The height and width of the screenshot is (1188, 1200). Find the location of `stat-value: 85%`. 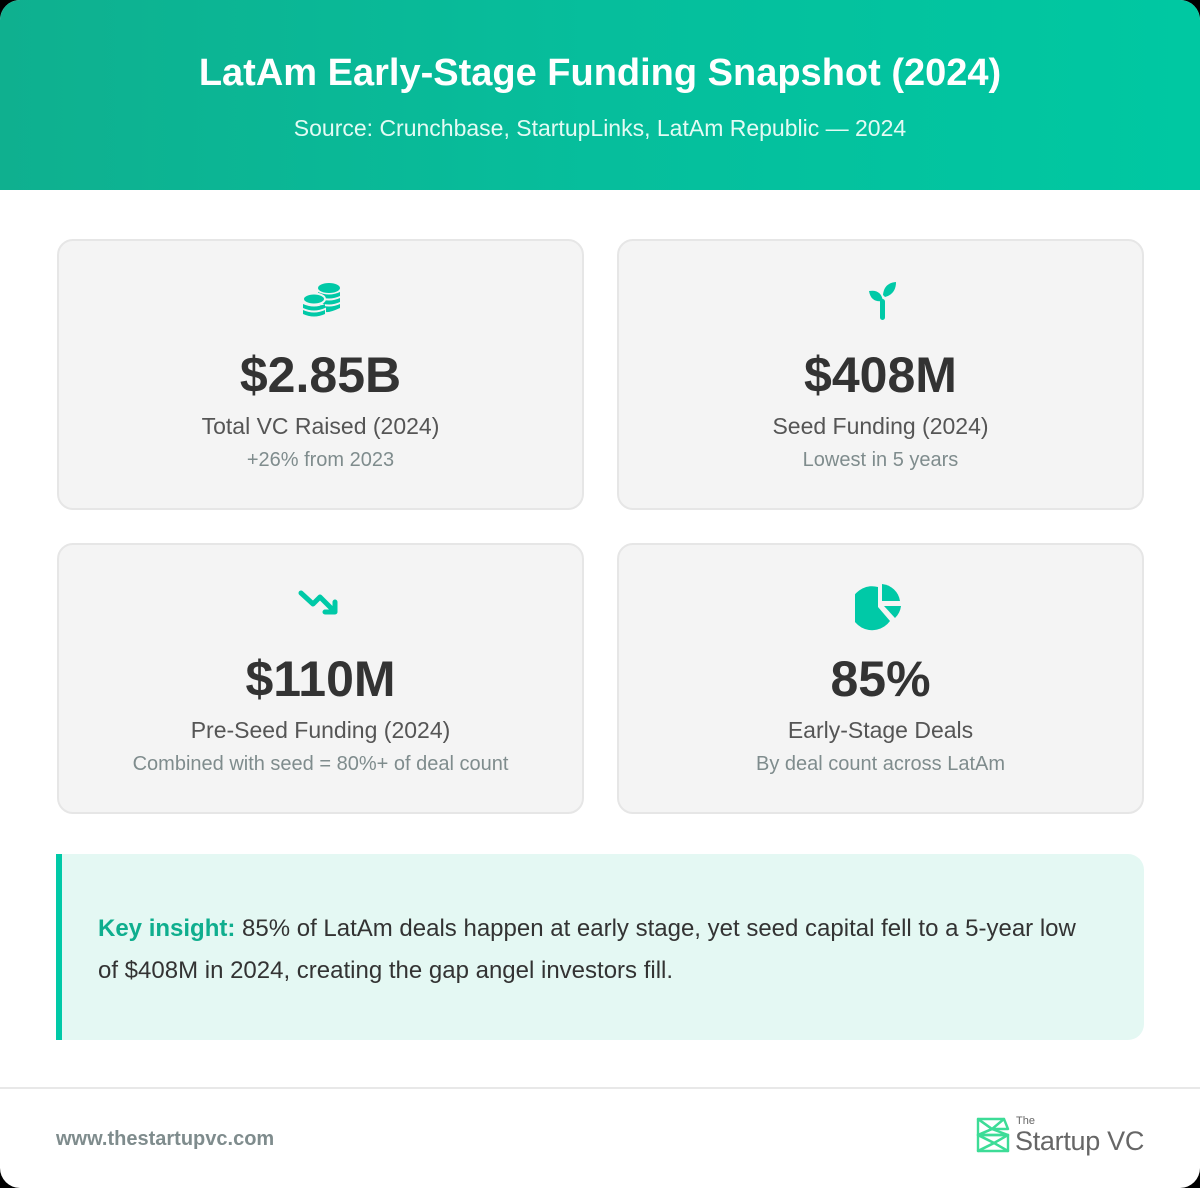

stat-value: 85% is located at coordinates (880, 679).